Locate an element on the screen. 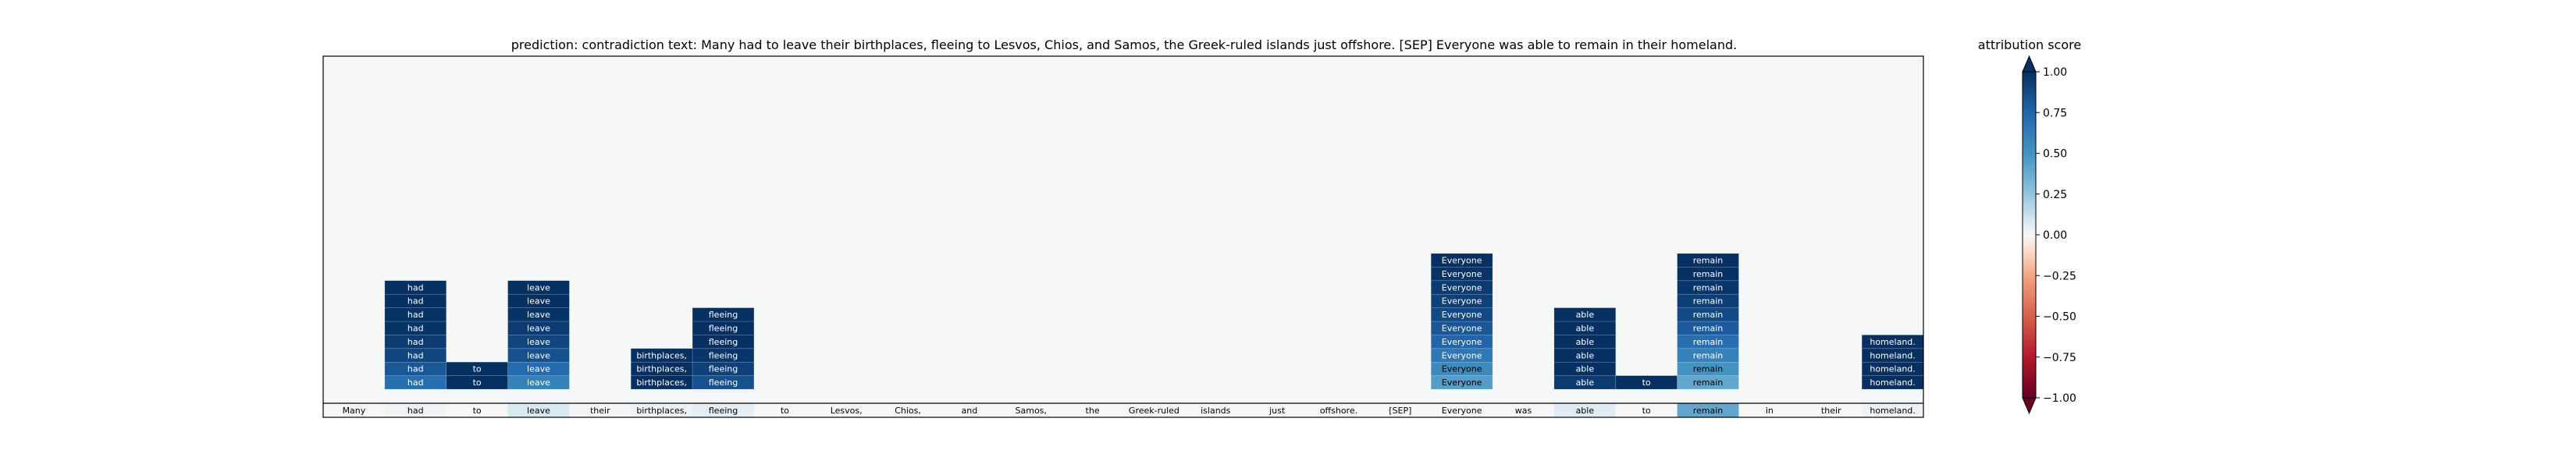 This screenshot has width=2576, height=468. base-token-label: Everyone is located at coordinates (1462, 411).